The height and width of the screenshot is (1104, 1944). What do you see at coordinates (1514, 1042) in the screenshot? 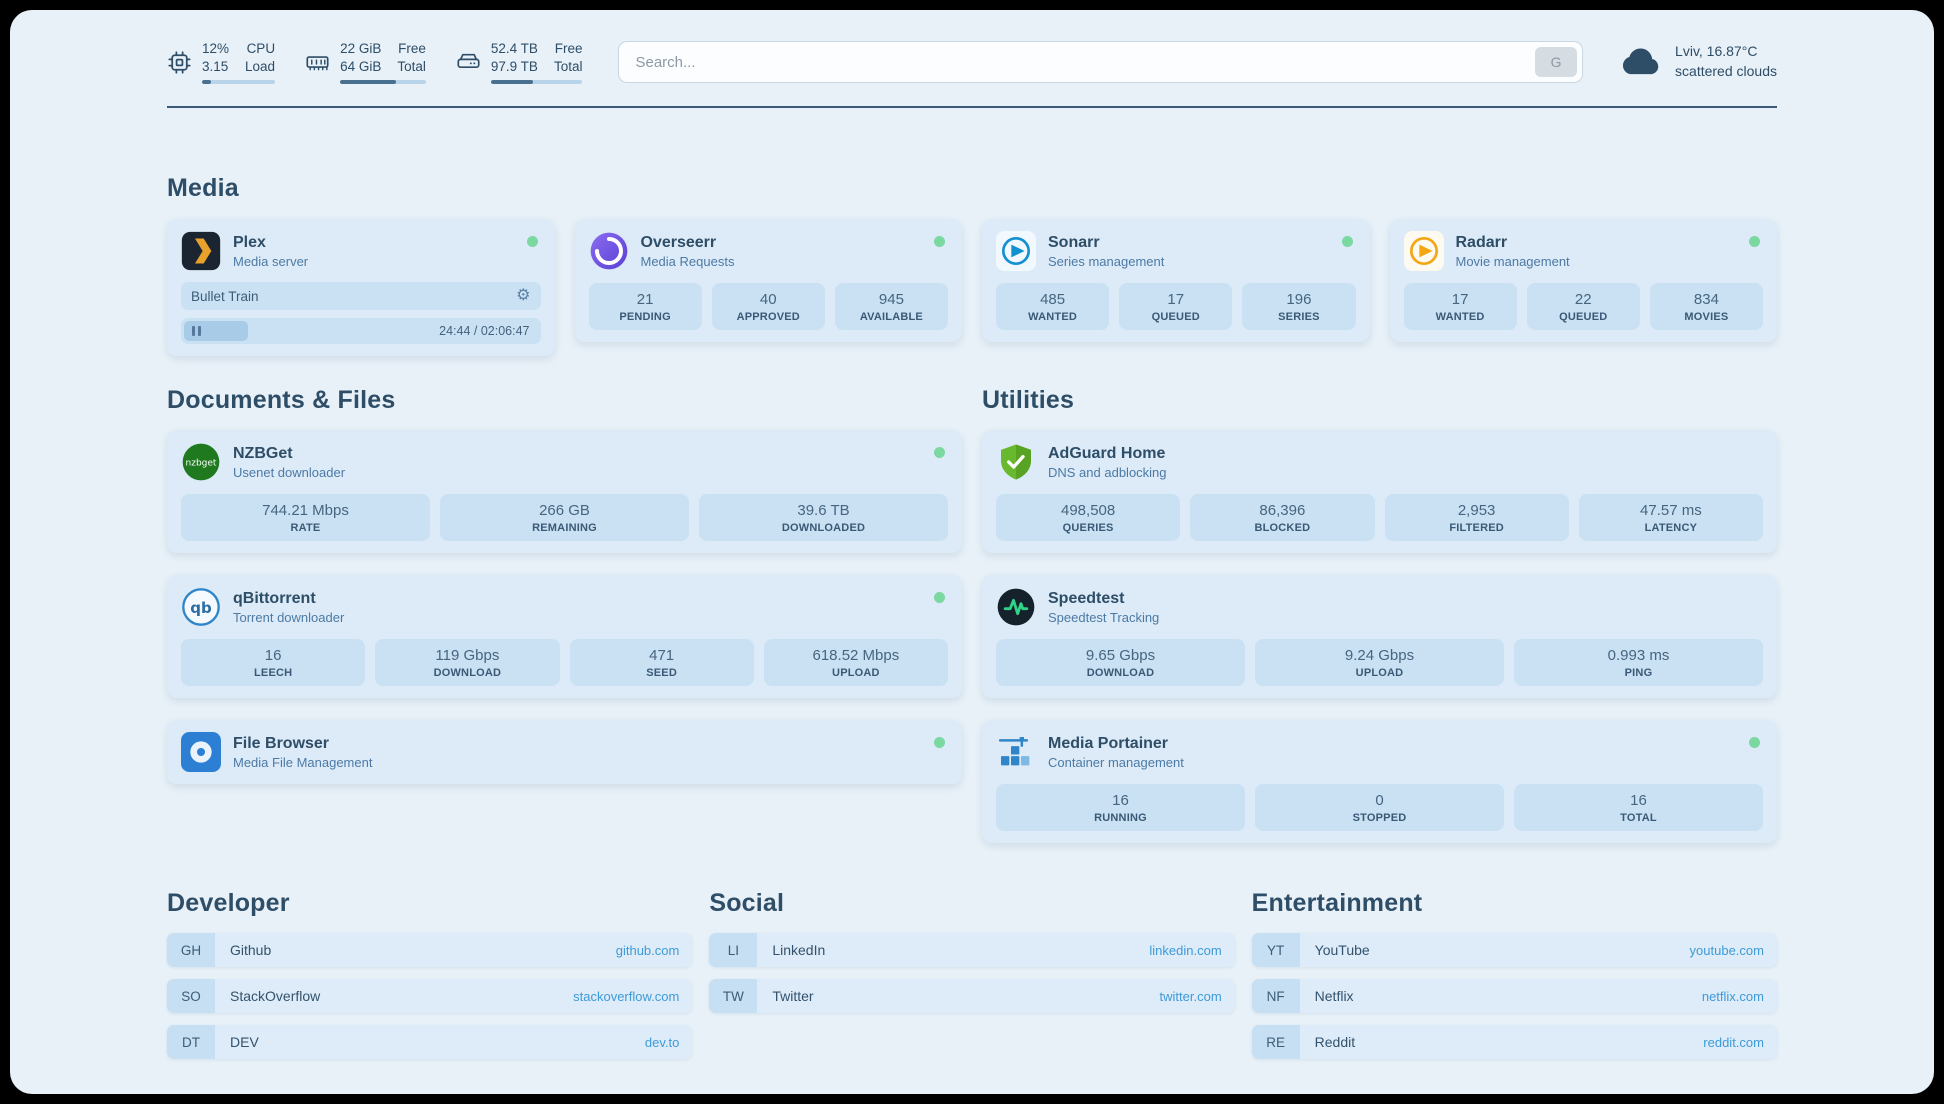
I see `bookmark-reddit: RE Reddit reddit.com` at bounding box center [1514, 1042].